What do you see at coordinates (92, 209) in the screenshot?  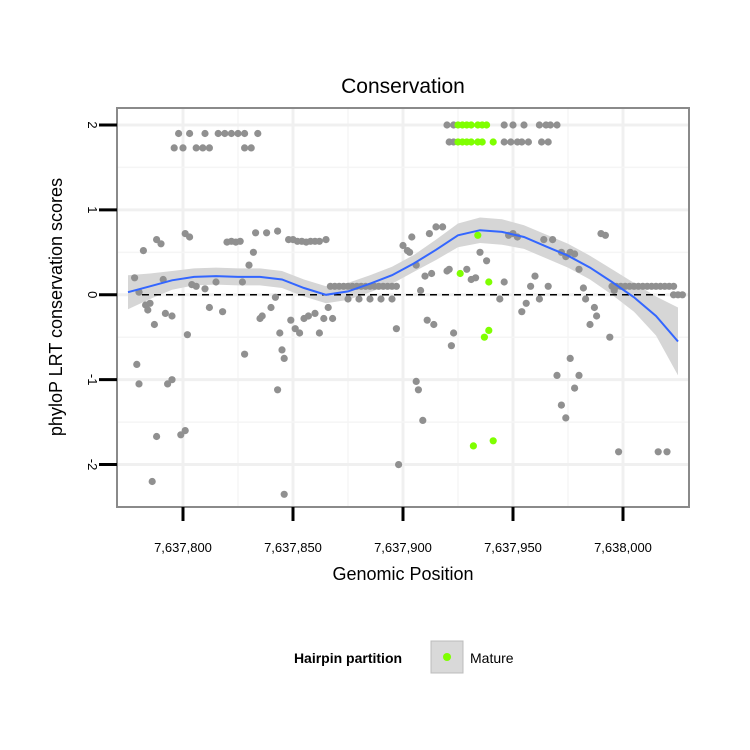 I see `y-tick-label: 1` at bounding box center [92, 209].